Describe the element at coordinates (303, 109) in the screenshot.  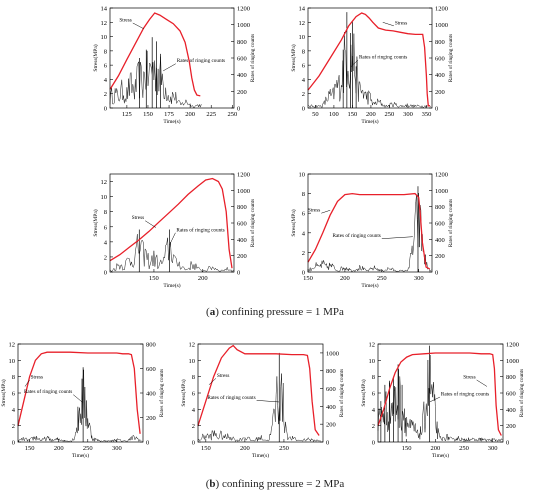
I see `y-tick-label: 0` at that location.